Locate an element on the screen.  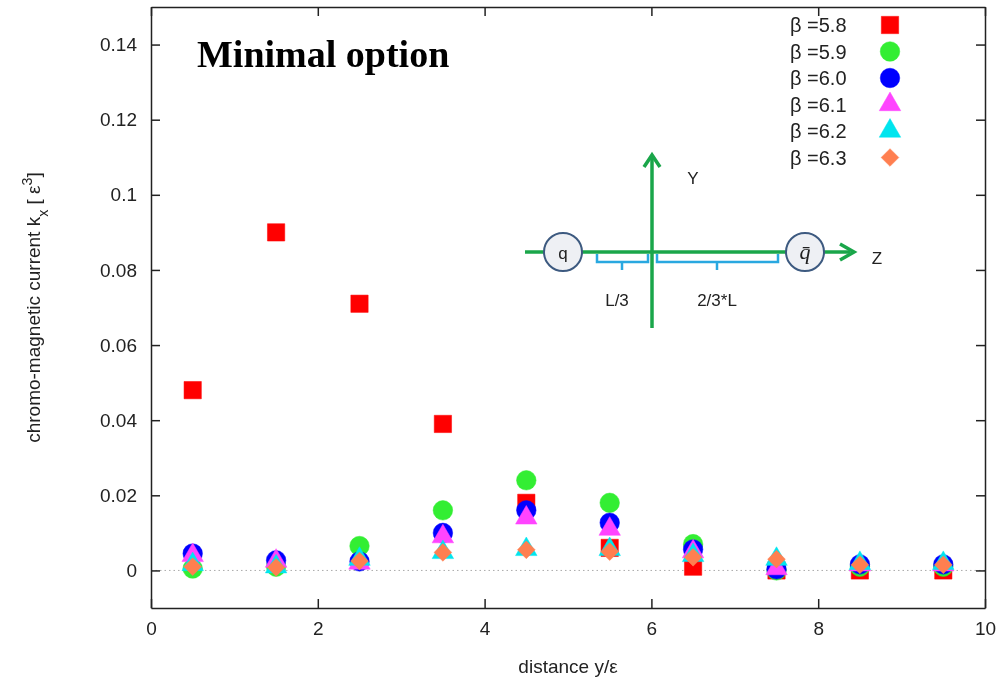
legend-label: β =6.0 is located at coordinates (818, 78).